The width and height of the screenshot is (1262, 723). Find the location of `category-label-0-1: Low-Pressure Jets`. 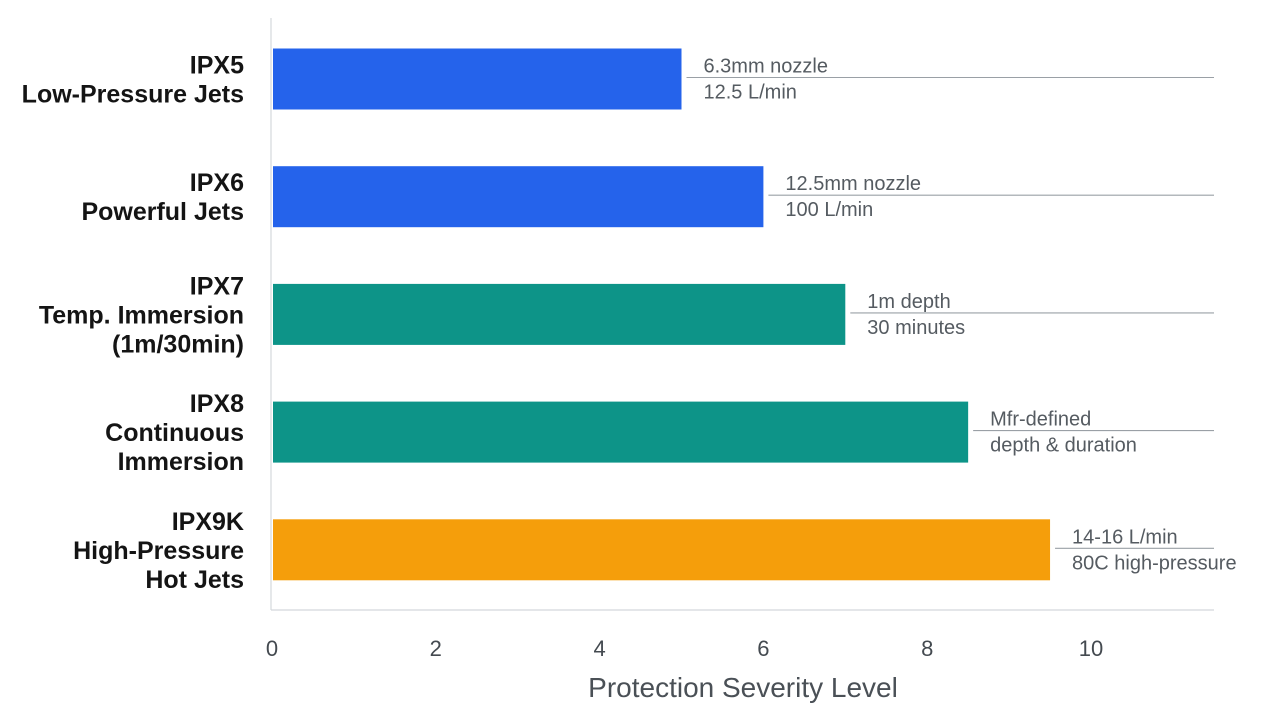

category-label-0-1: Low-Pressure Jets is located at coordinates (133, 95).